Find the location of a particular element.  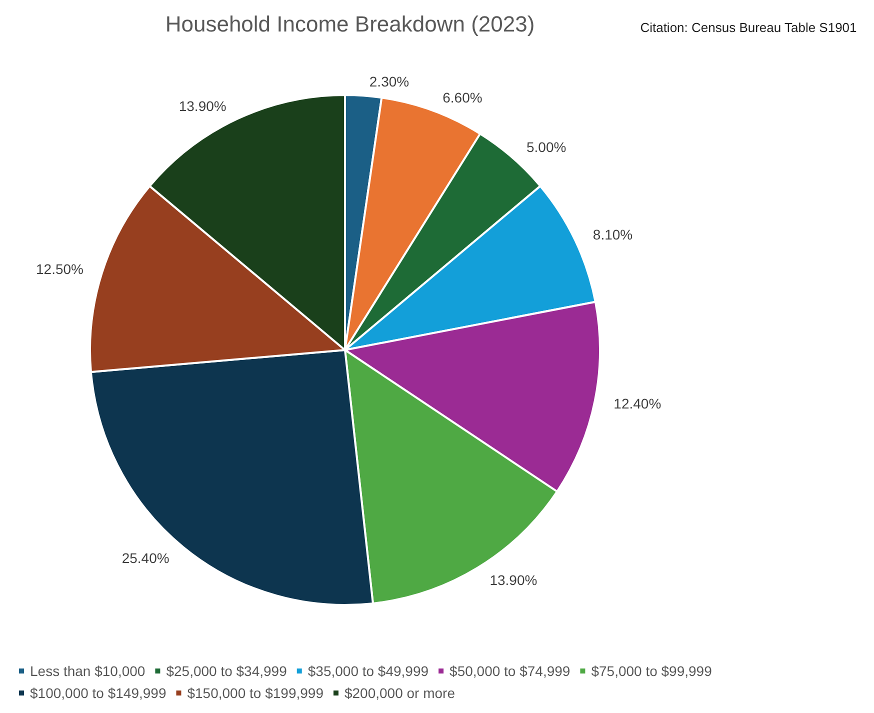

data-label: 5.00% is located at coordinates (546, 146).